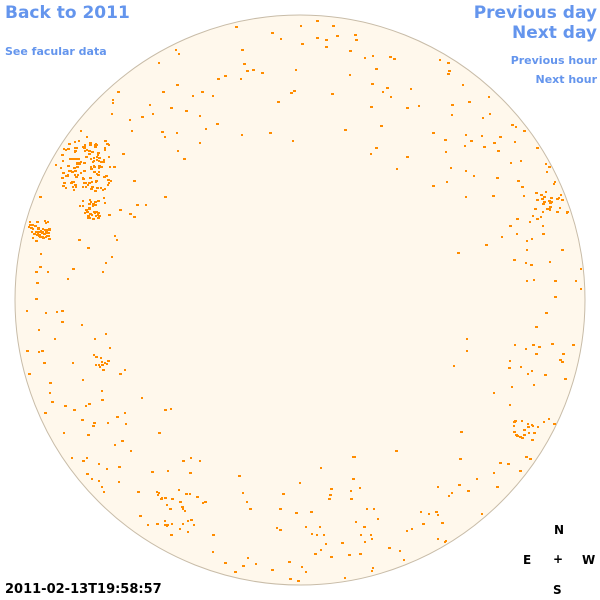  I want to click on previous-hour-link: Previous hour, so click(553, 60).